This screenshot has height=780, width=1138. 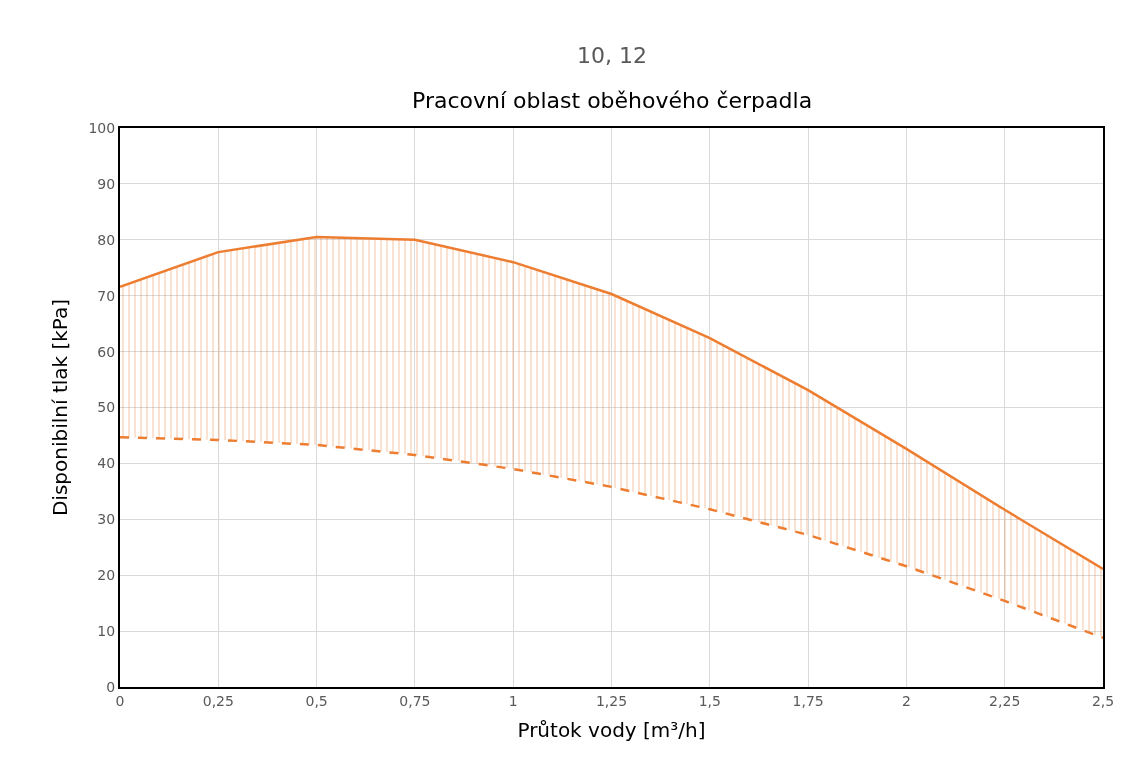 What do you see at coordinates (906, 700) in the screenshot?
I see `x-tick-label: 2` at bounding box center [906, 700].